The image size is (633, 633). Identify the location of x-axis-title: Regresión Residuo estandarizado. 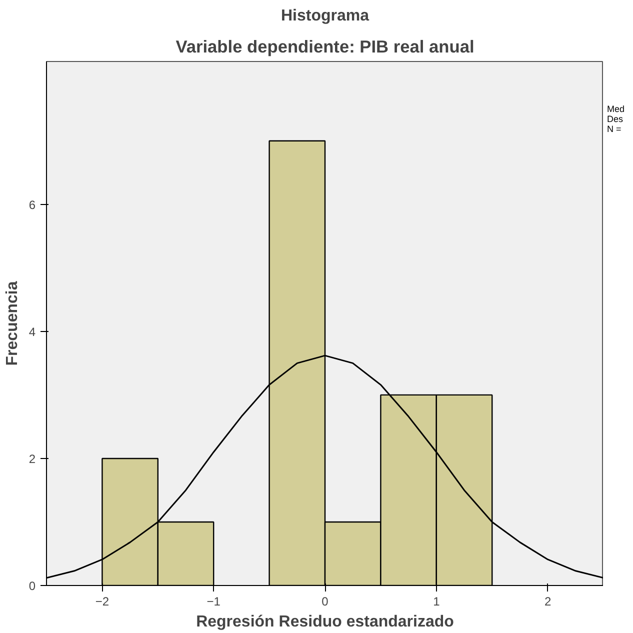
(325, 622).